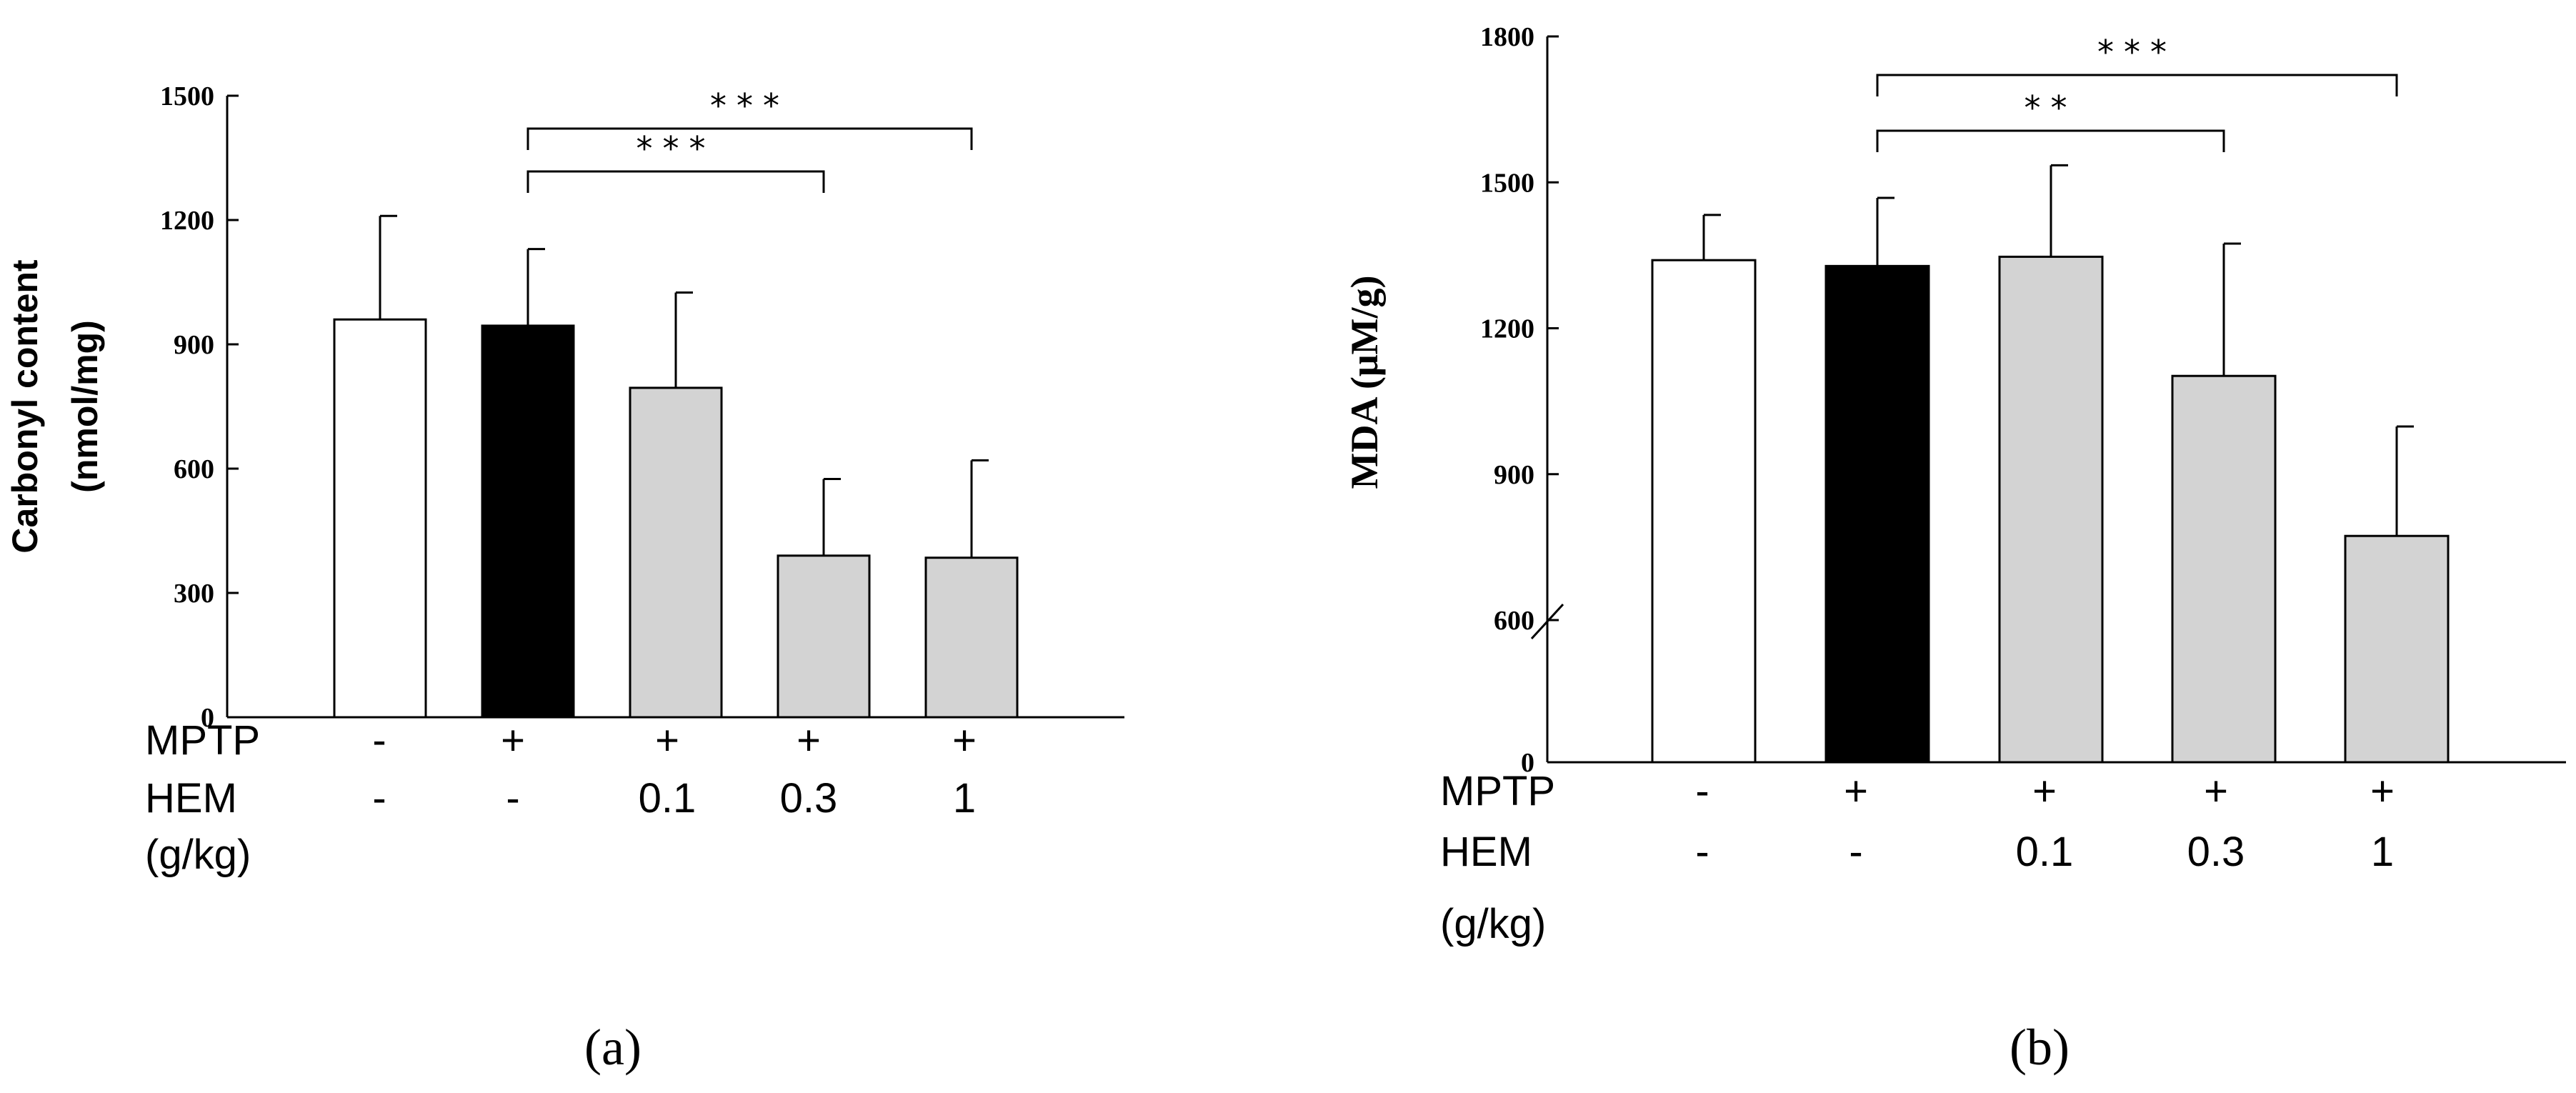 This screenshot has height=1093, width=2576. I want to click on y-axis-label: MDA (μM/g), so click(1364, 382).